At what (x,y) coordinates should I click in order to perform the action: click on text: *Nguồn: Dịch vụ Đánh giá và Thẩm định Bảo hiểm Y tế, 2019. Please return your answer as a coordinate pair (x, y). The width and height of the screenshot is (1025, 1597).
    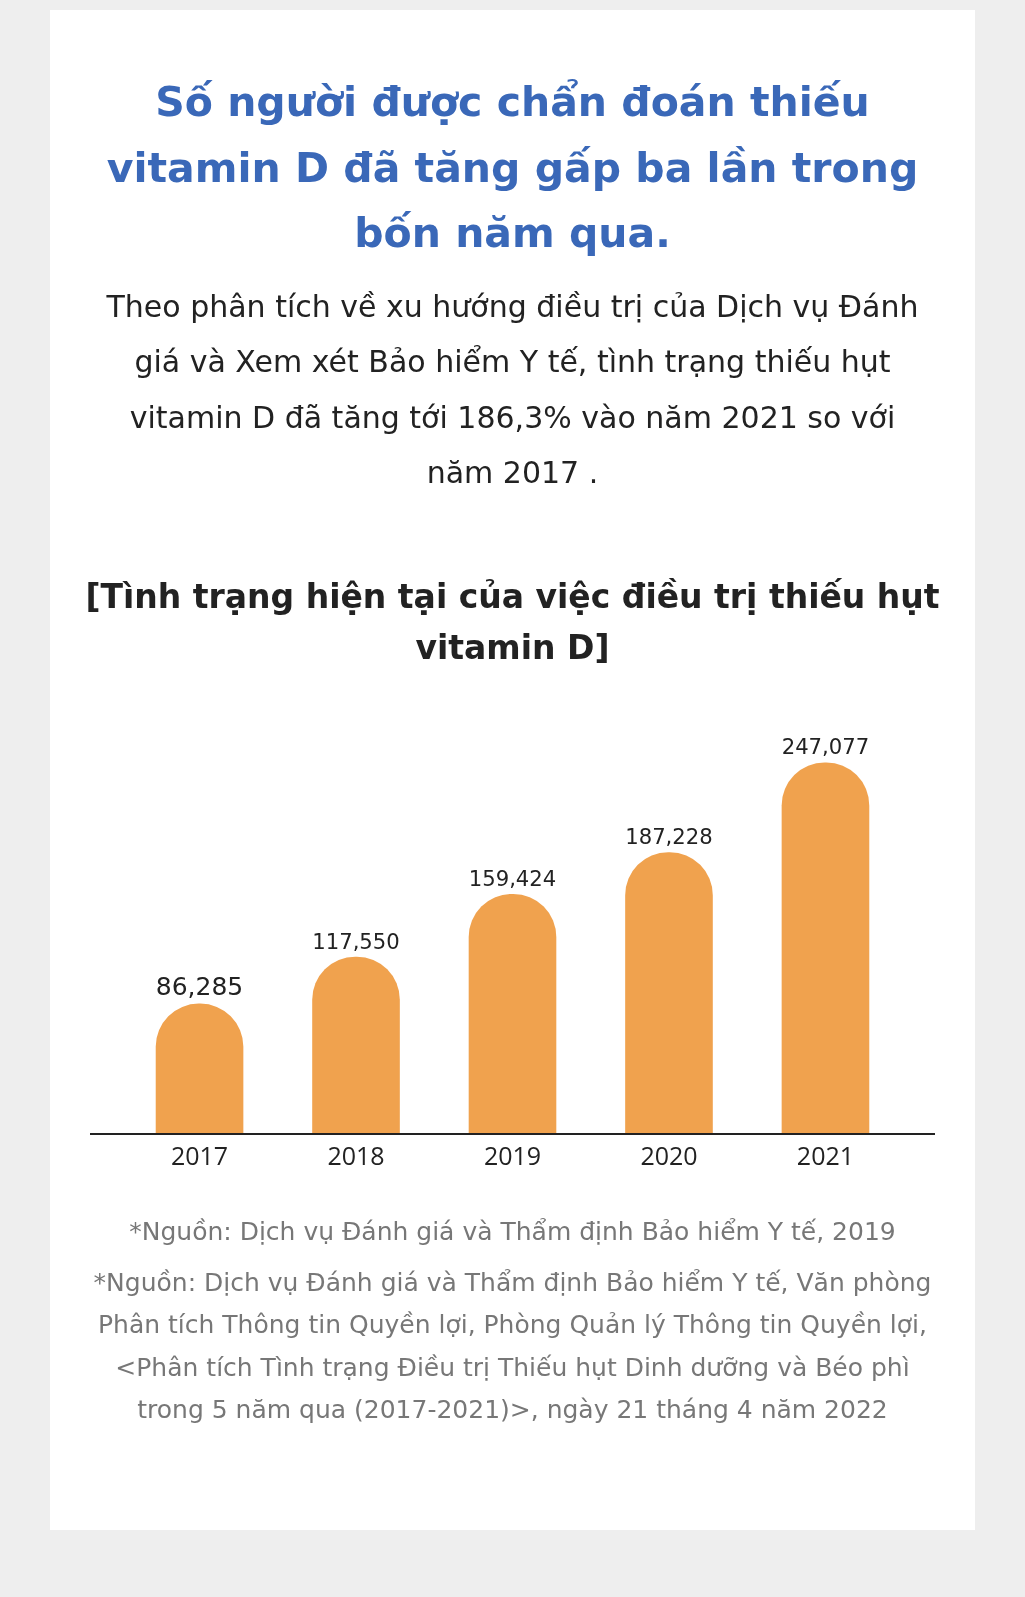
    Looking at the image, I should click on (512, 1232).